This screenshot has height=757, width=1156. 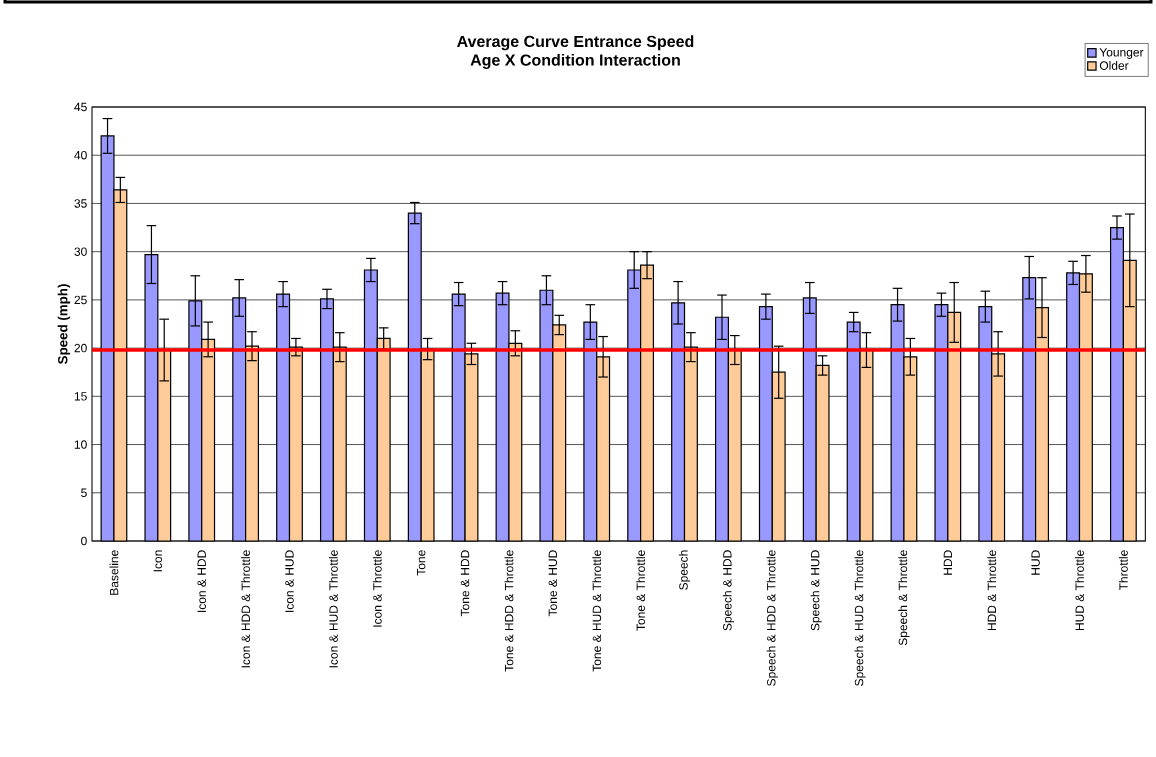 What do you see at coordinates (575, 61) in the screenshot?
I see `chart-subtitle: Age X Condition Interaction` at bounding box center [575, 61].